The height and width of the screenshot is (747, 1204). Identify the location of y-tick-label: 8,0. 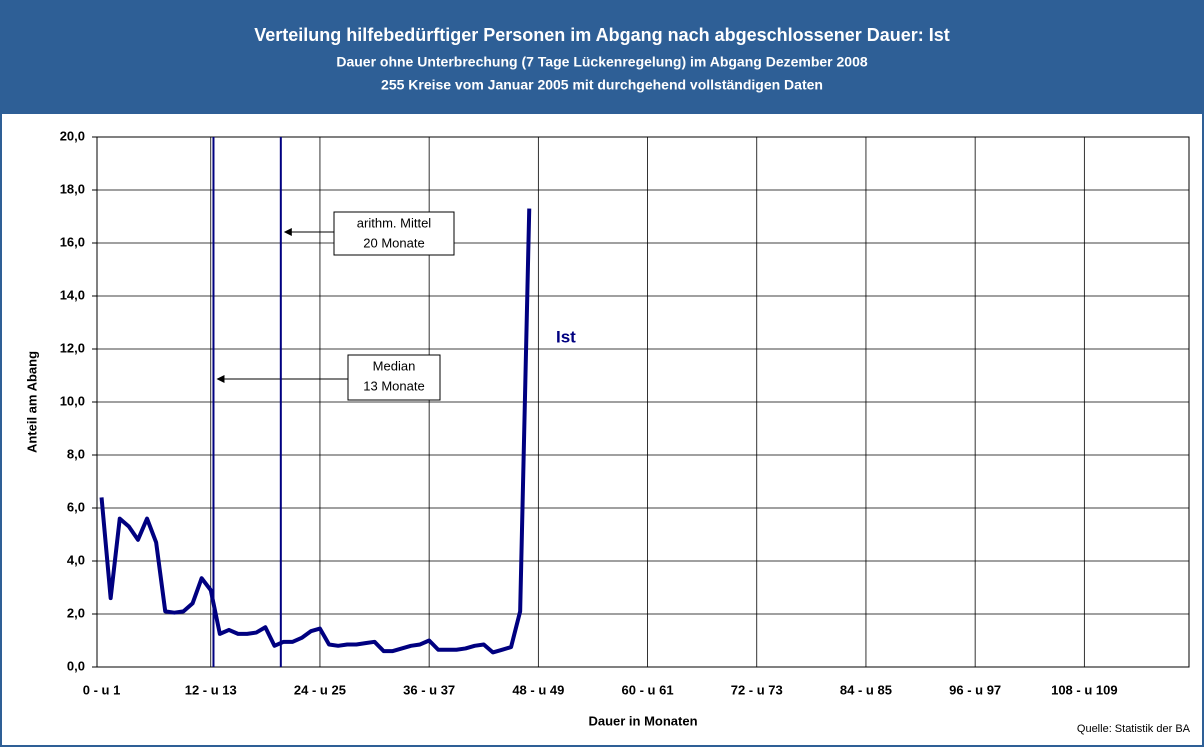
(76, 453).